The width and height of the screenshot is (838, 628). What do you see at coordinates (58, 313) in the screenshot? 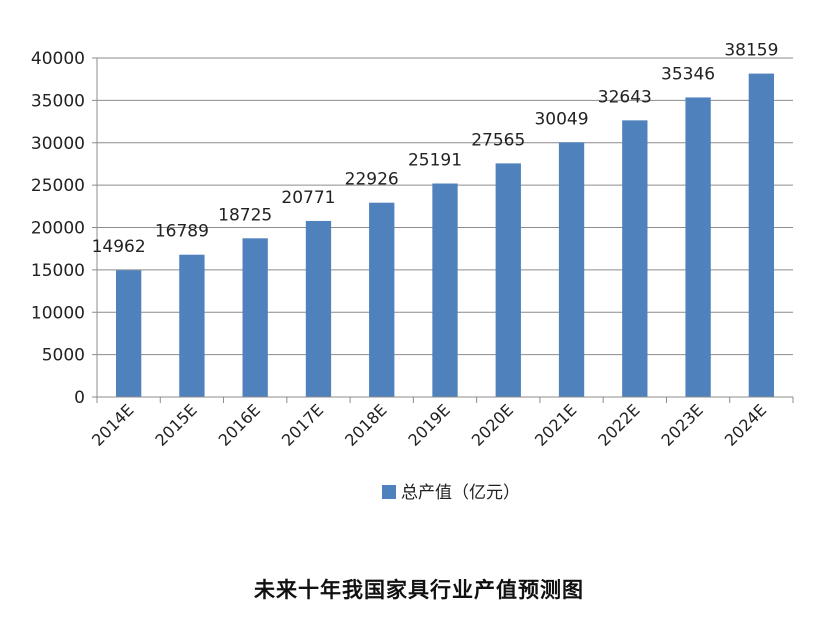
I see `y-tick-label: 10000` at bounding box center [58, 313].